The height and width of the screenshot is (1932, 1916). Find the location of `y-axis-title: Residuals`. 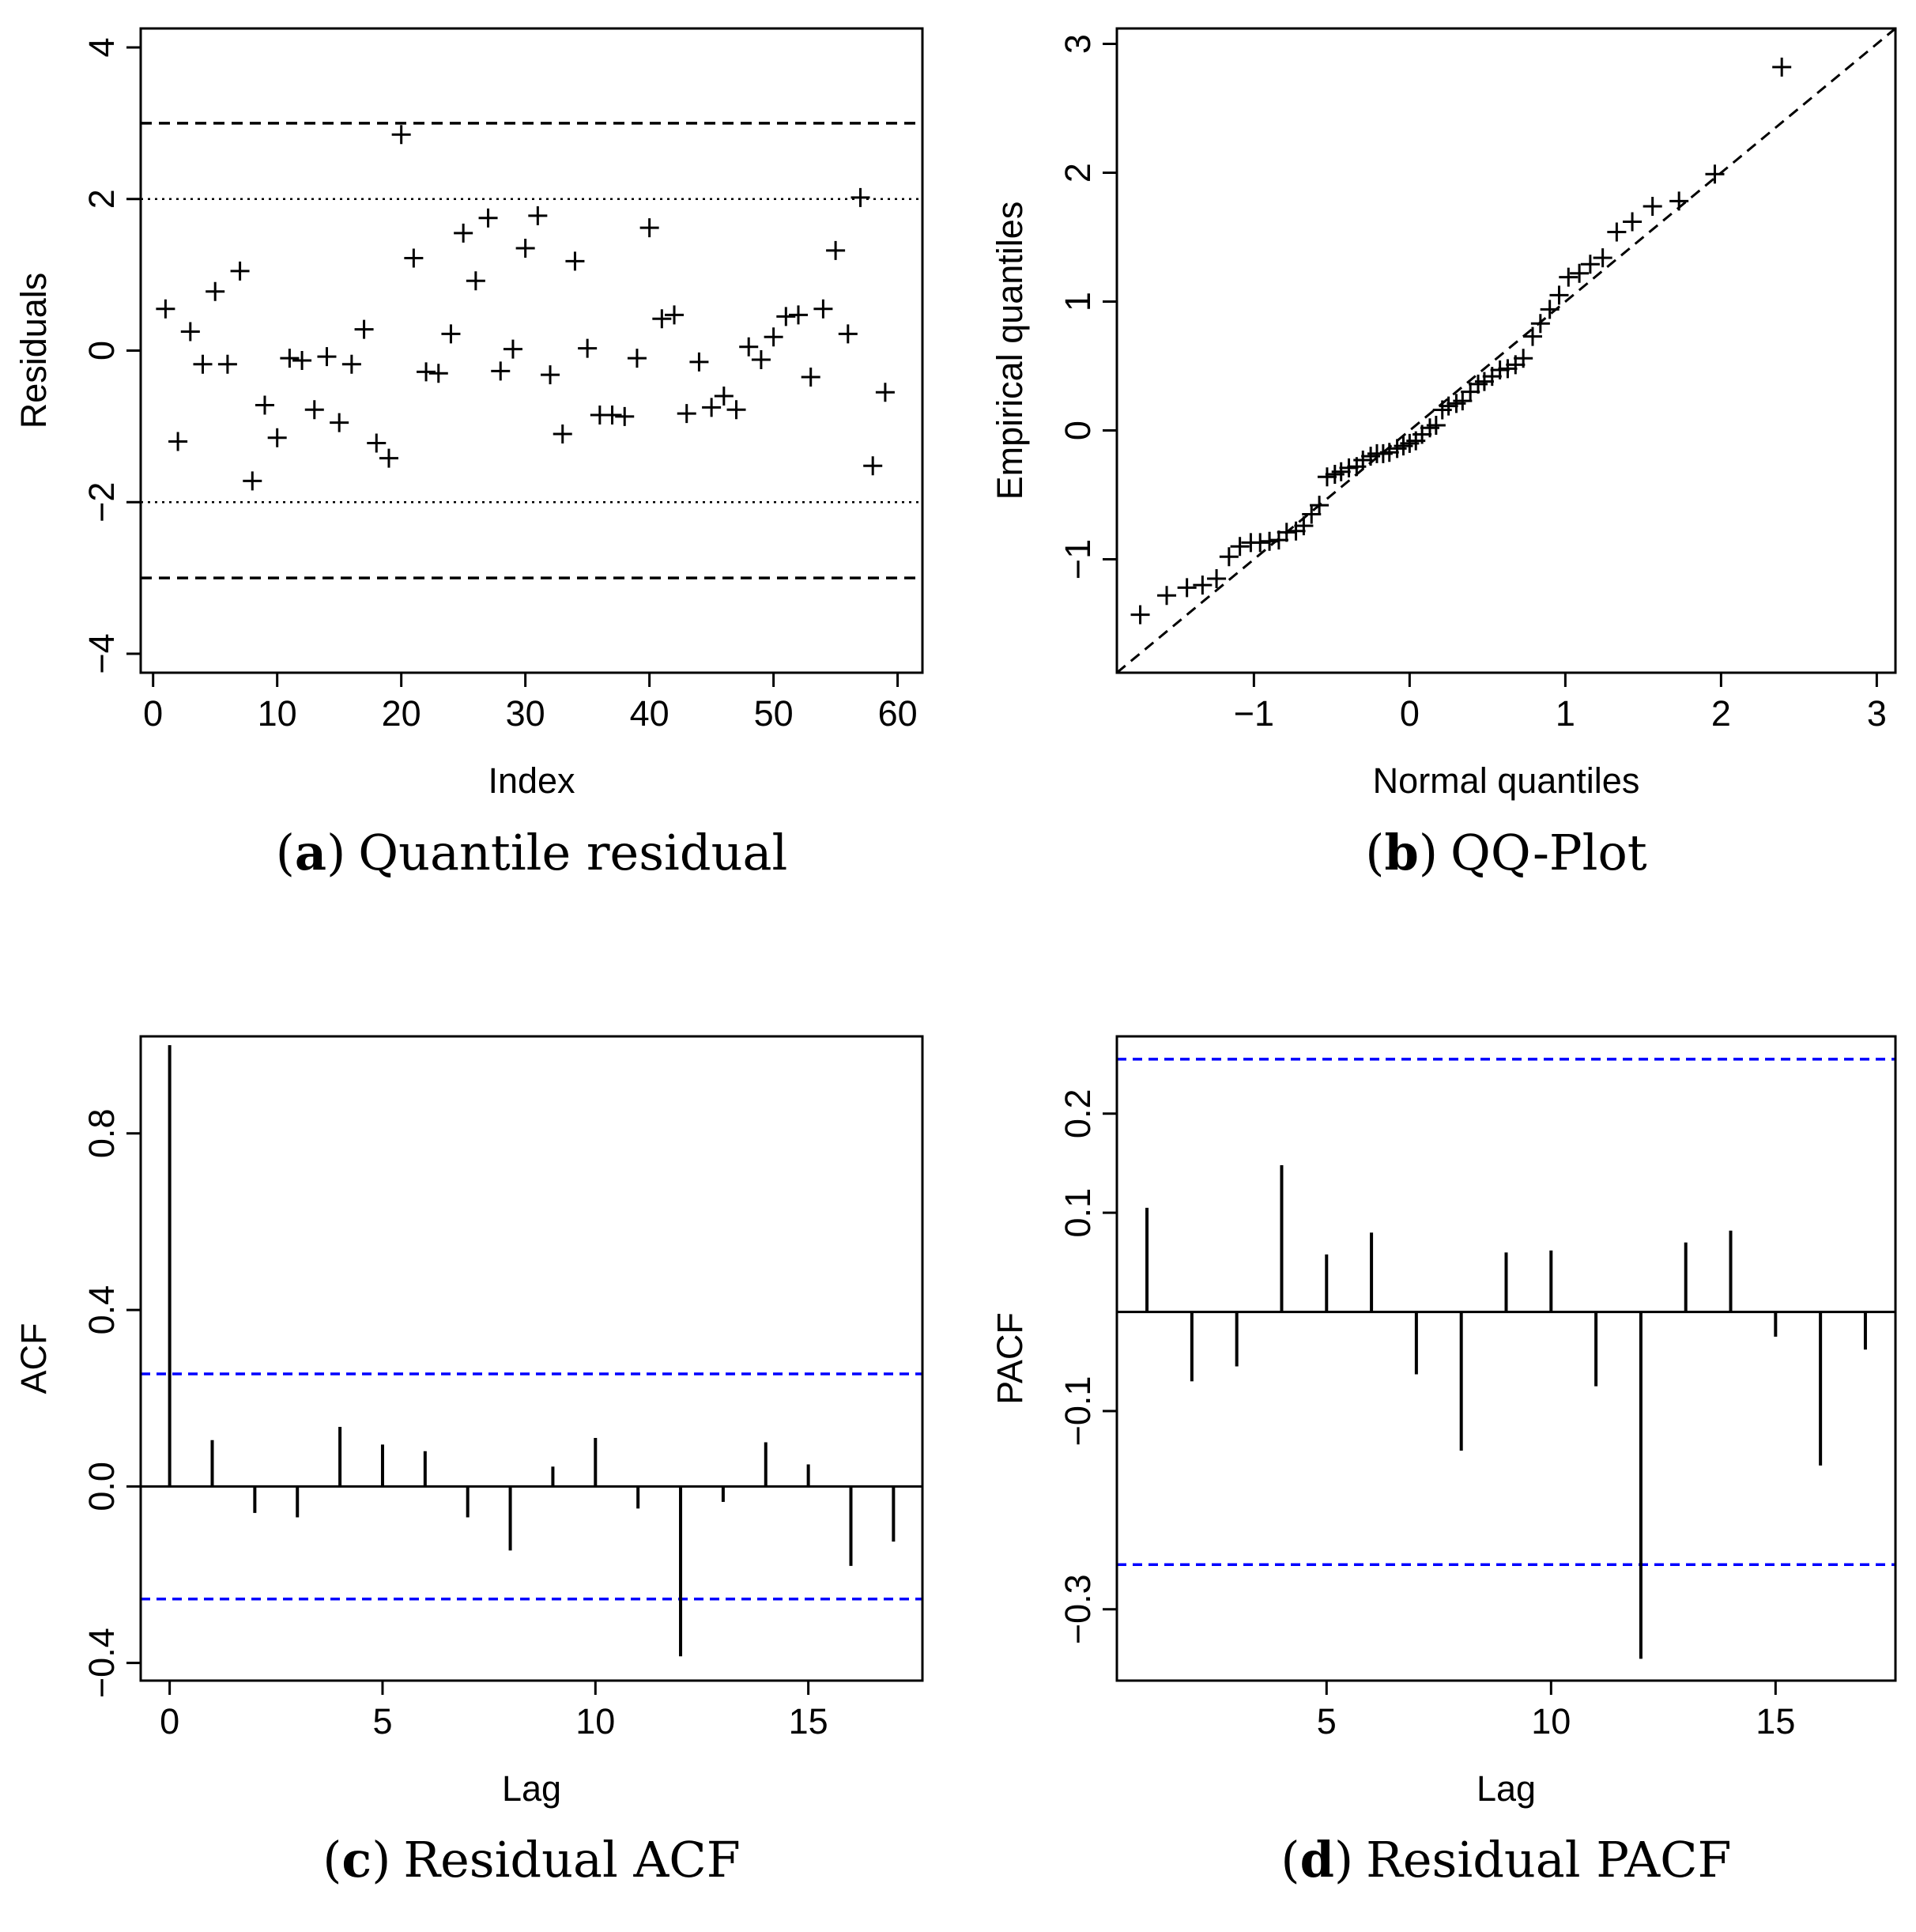

y-axis-title: Residuals is located at coordinates (33, 351).